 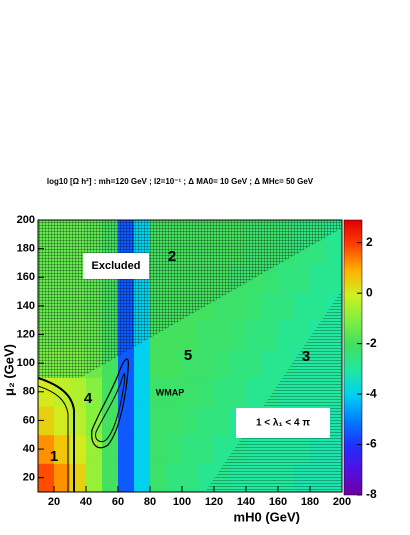 I want to click on colorbar-tick-label: -6, so click(x=371, y=444).